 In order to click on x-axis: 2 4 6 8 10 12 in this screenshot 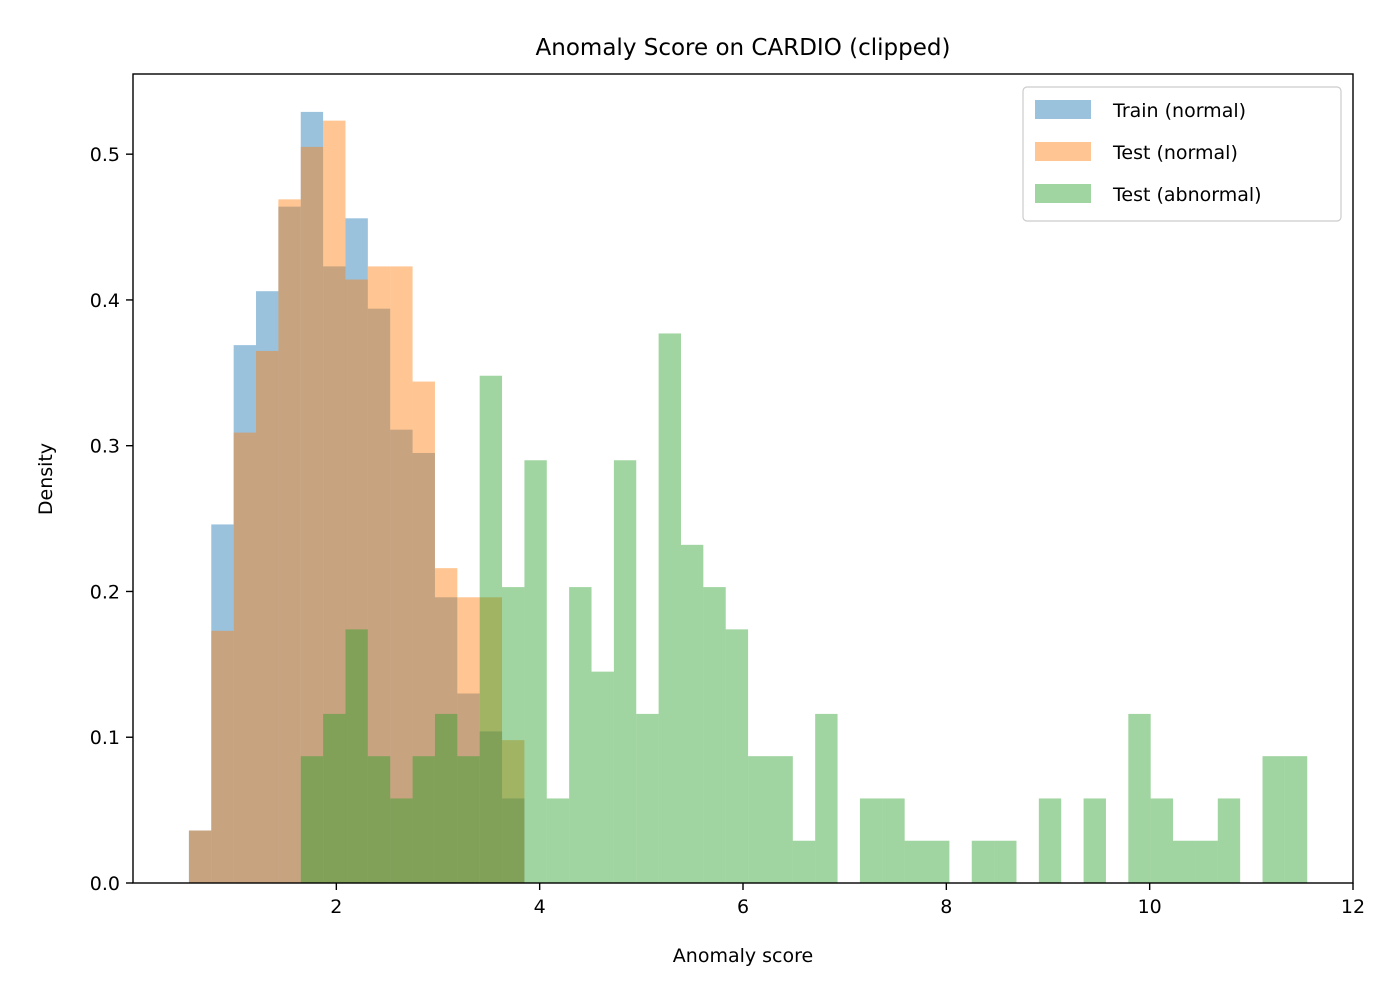, I will do `click(847, 900)`.